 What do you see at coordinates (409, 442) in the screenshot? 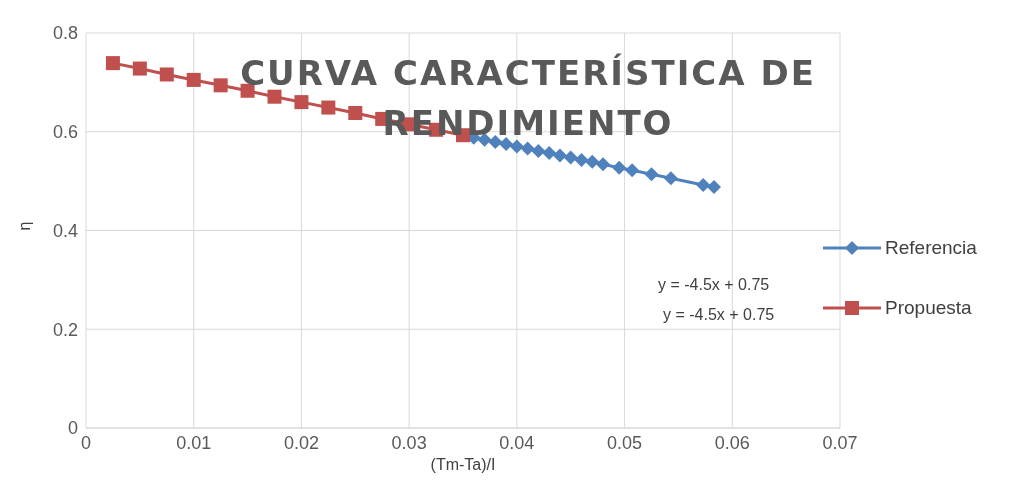
I see `x-tick-label: 0.03` at bounding box center [409, 442].